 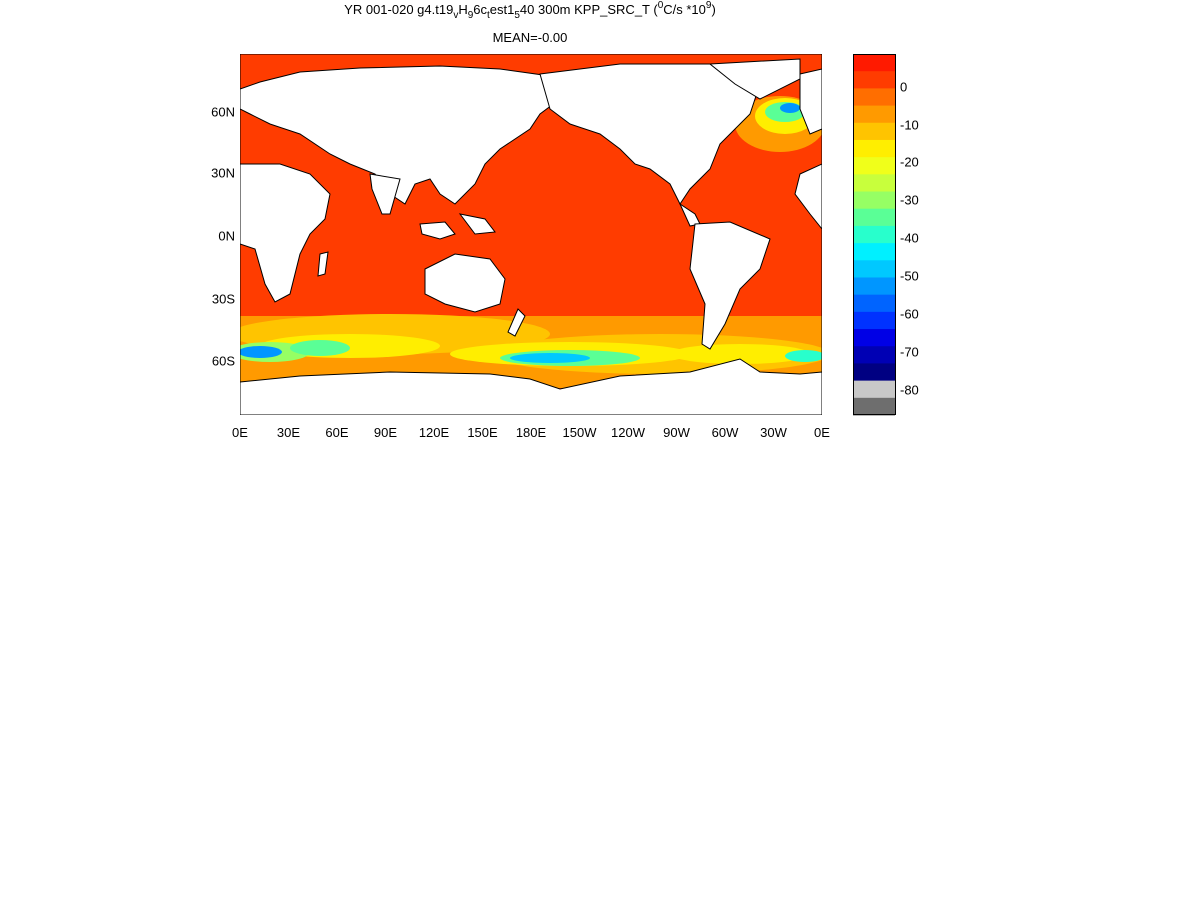 I want to click on x-tick-label: 180E, so click(x=531, y=432).